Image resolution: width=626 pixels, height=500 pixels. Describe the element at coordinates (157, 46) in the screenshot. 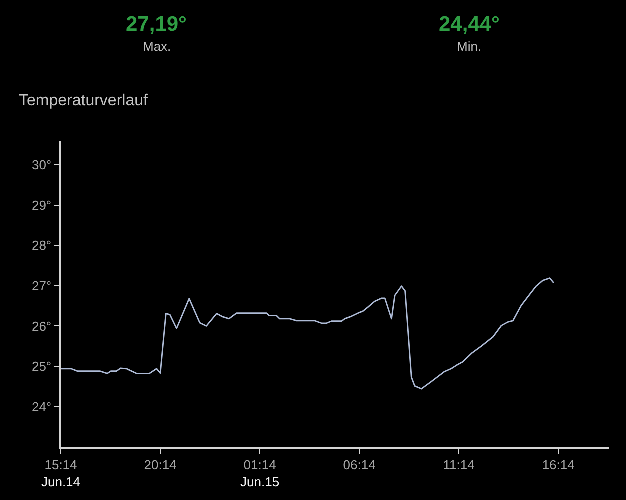

I see `text: Max.` at that location.